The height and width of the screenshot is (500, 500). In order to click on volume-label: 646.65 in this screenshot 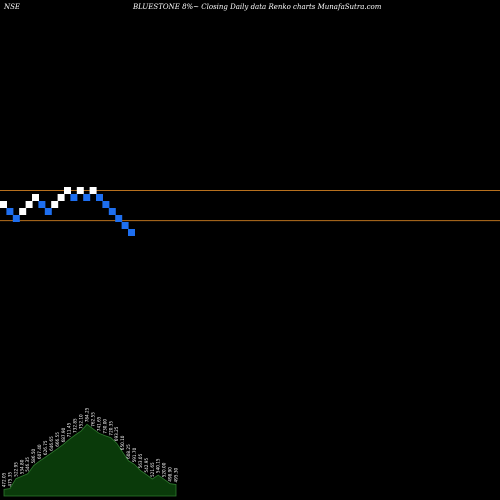, I will do `click(51, 443)`.